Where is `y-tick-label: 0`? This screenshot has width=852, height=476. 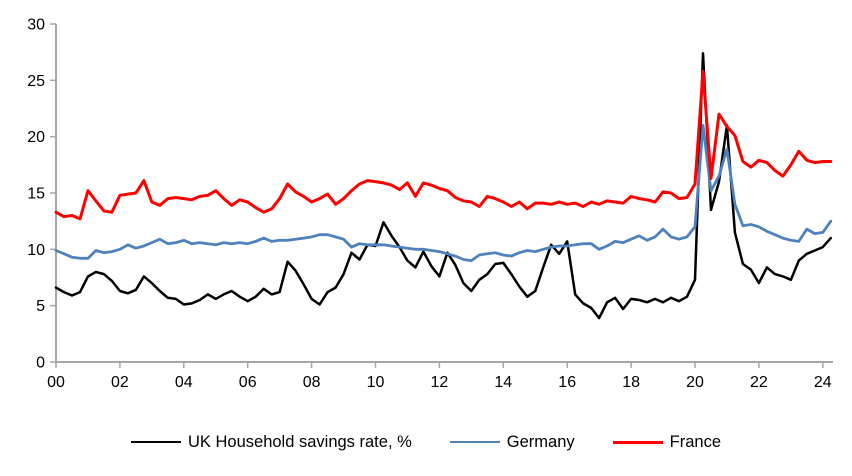
y-tick-label: 0 is located at coordinates (40, 363).